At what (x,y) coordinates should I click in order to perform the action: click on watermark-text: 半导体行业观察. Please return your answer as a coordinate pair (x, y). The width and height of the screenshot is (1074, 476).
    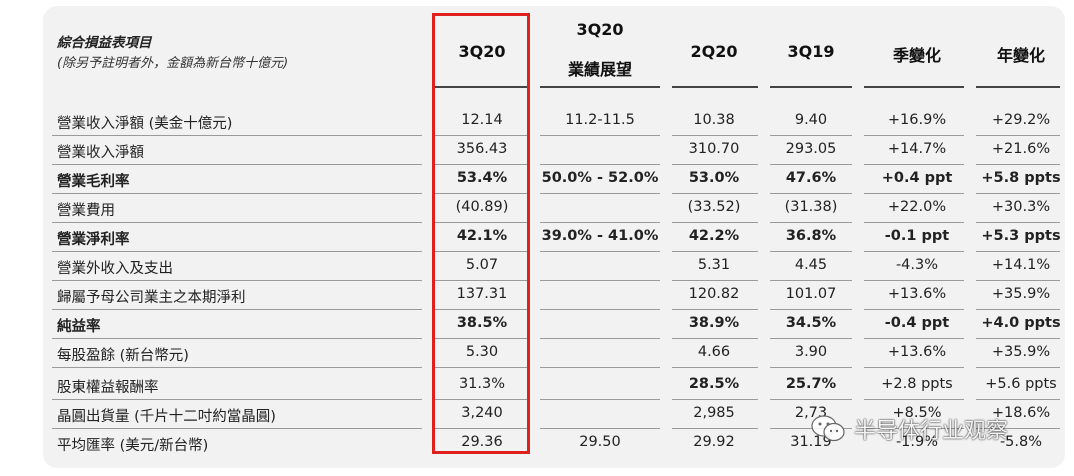
    Looking at the image, I should click on (931, 431).